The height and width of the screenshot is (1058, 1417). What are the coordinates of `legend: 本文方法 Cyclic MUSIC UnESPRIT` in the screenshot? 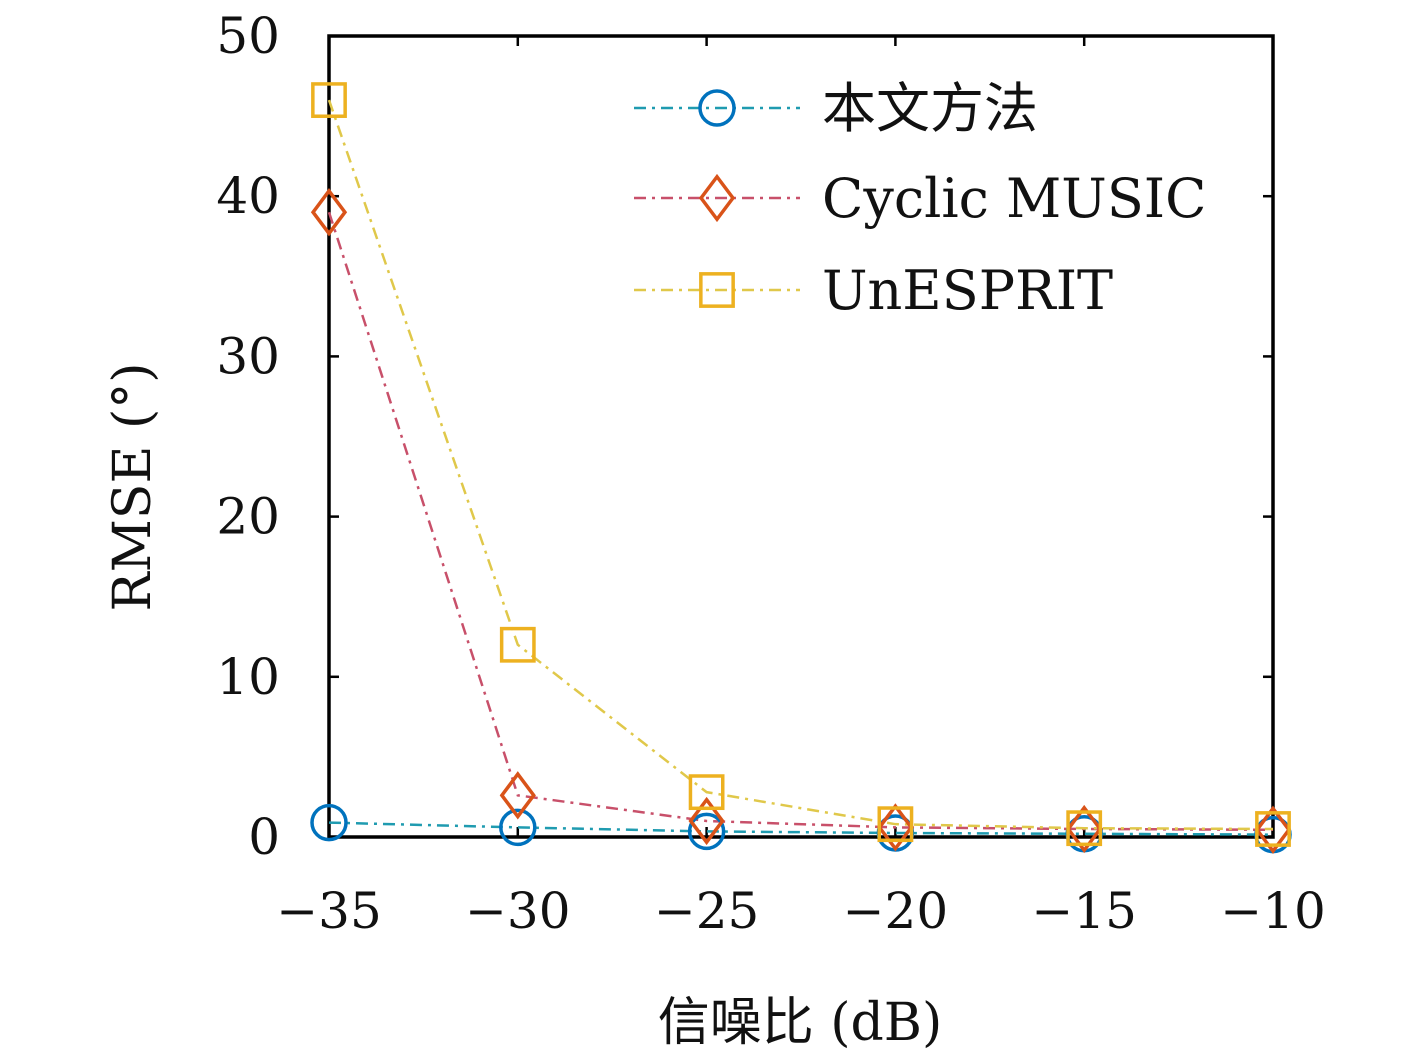 It's located at (920, 199).